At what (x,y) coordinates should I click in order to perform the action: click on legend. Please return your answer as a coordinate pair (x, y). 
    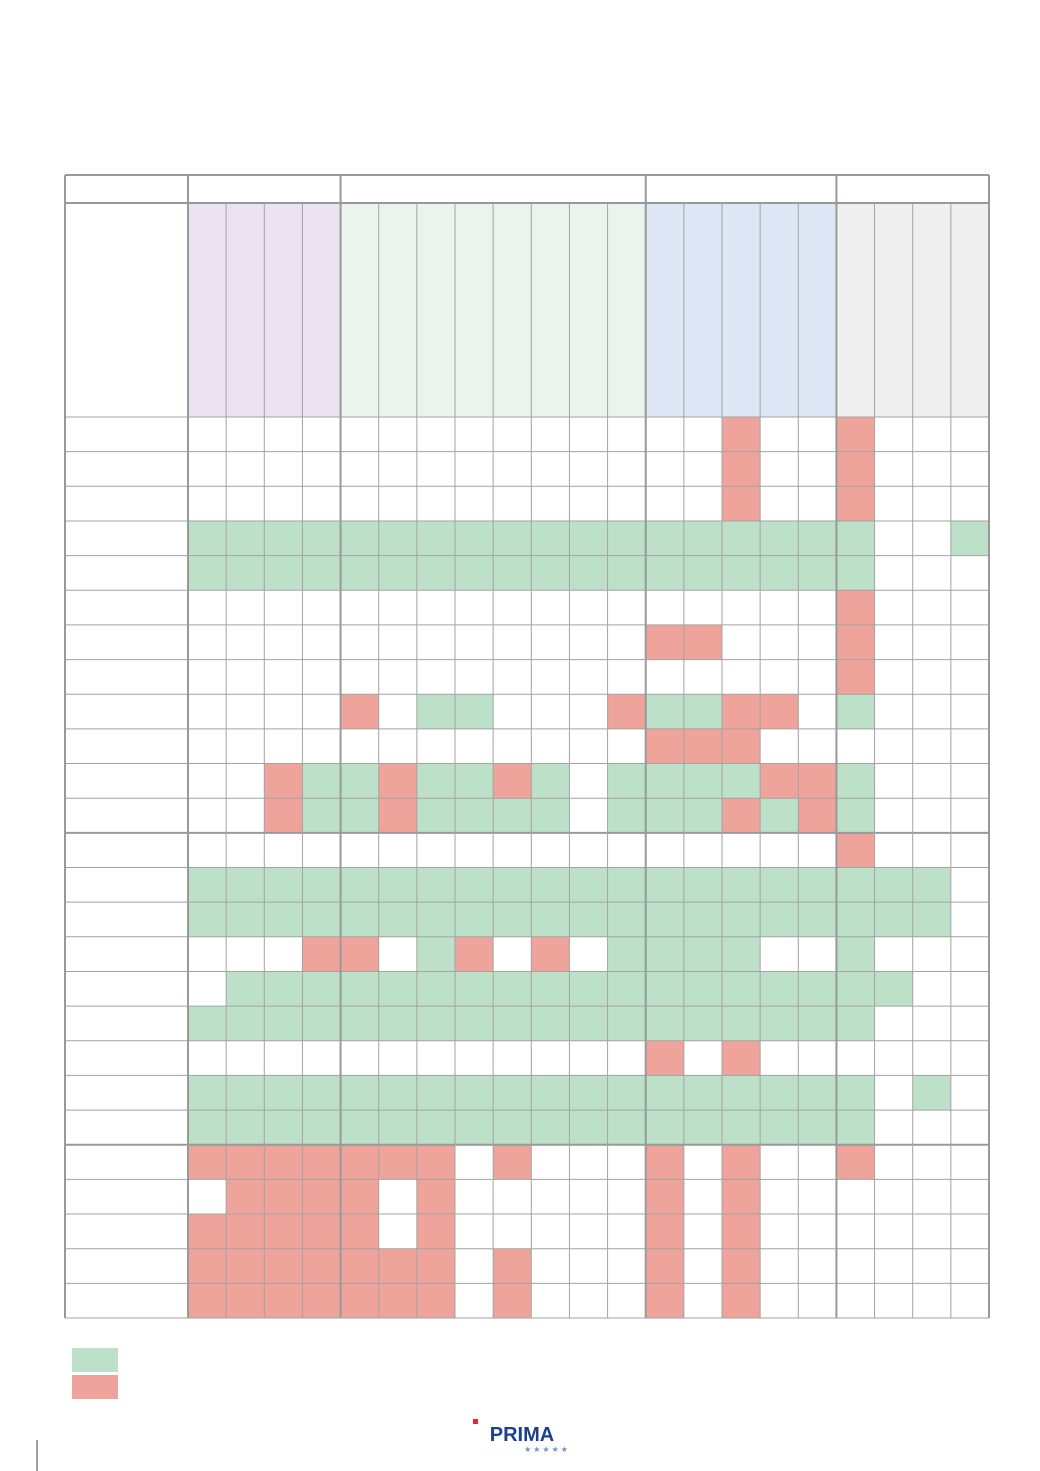
    Looking at the image, I should click on (95, 1373).